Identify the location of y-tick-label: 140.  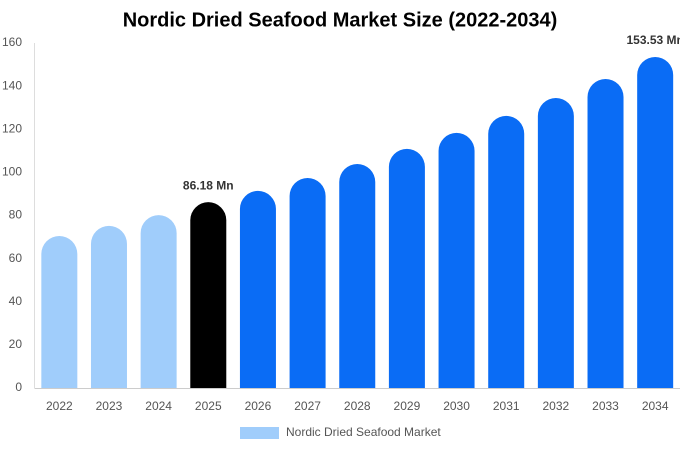
(12, 85).